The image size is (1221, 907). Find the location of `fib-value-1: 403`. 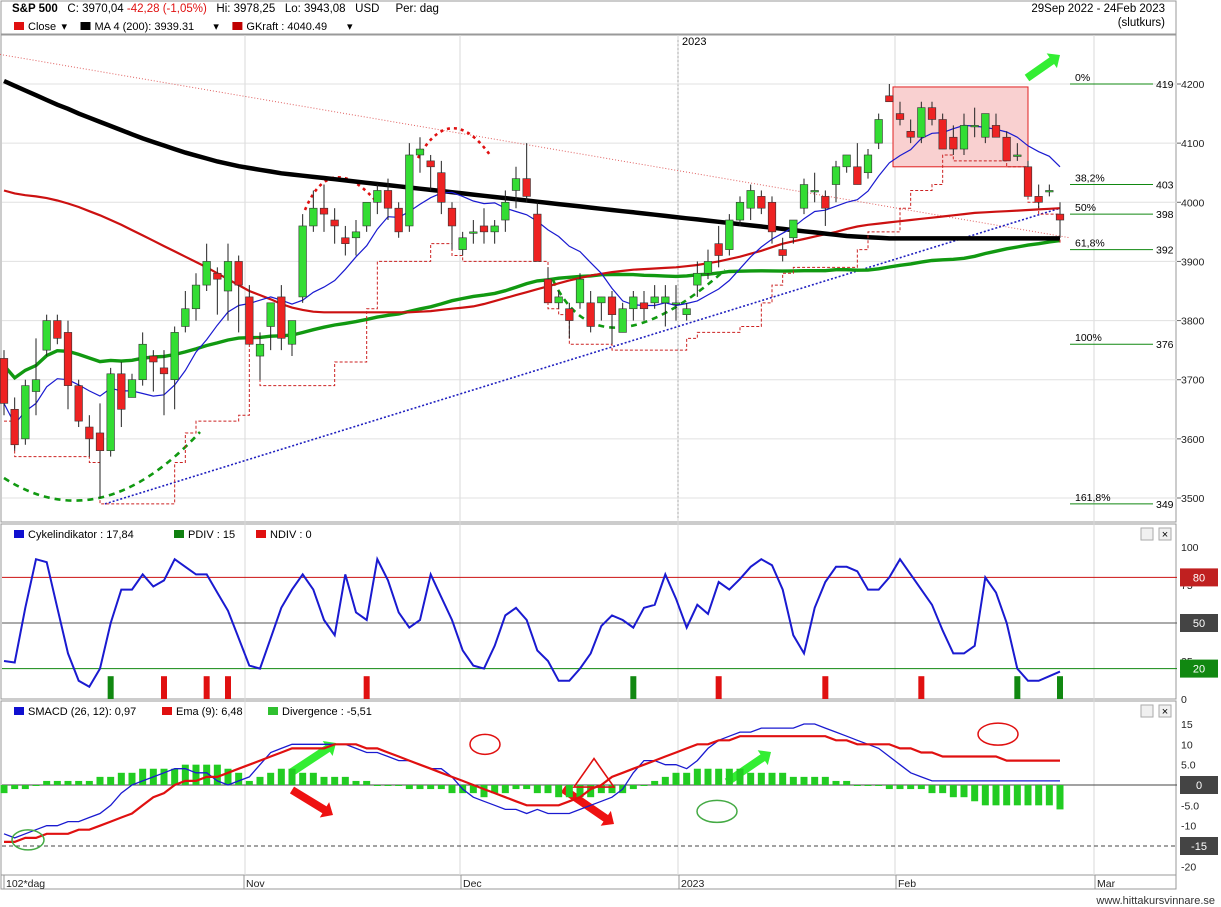

fib-value-1: 403 is located at coordinates (1165, 186).